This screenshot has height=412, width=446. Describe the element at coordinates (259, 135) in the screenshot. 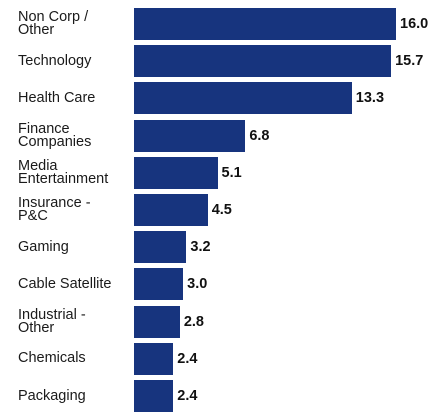

I see `value-label: 6.8` at that location.